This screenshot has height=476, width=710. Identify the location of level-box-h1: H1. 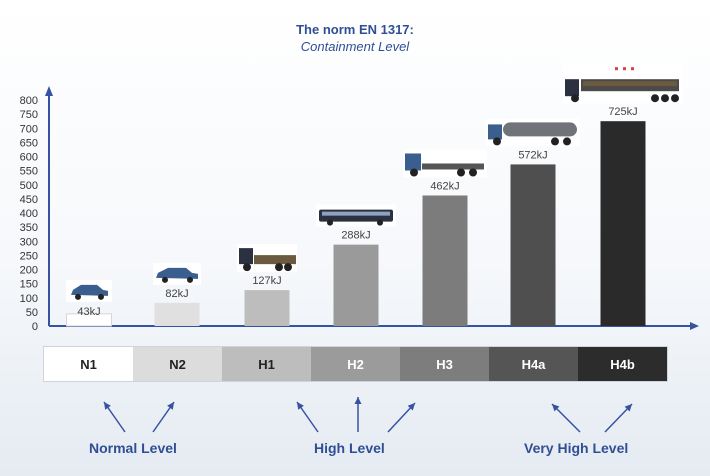
(266, 364).